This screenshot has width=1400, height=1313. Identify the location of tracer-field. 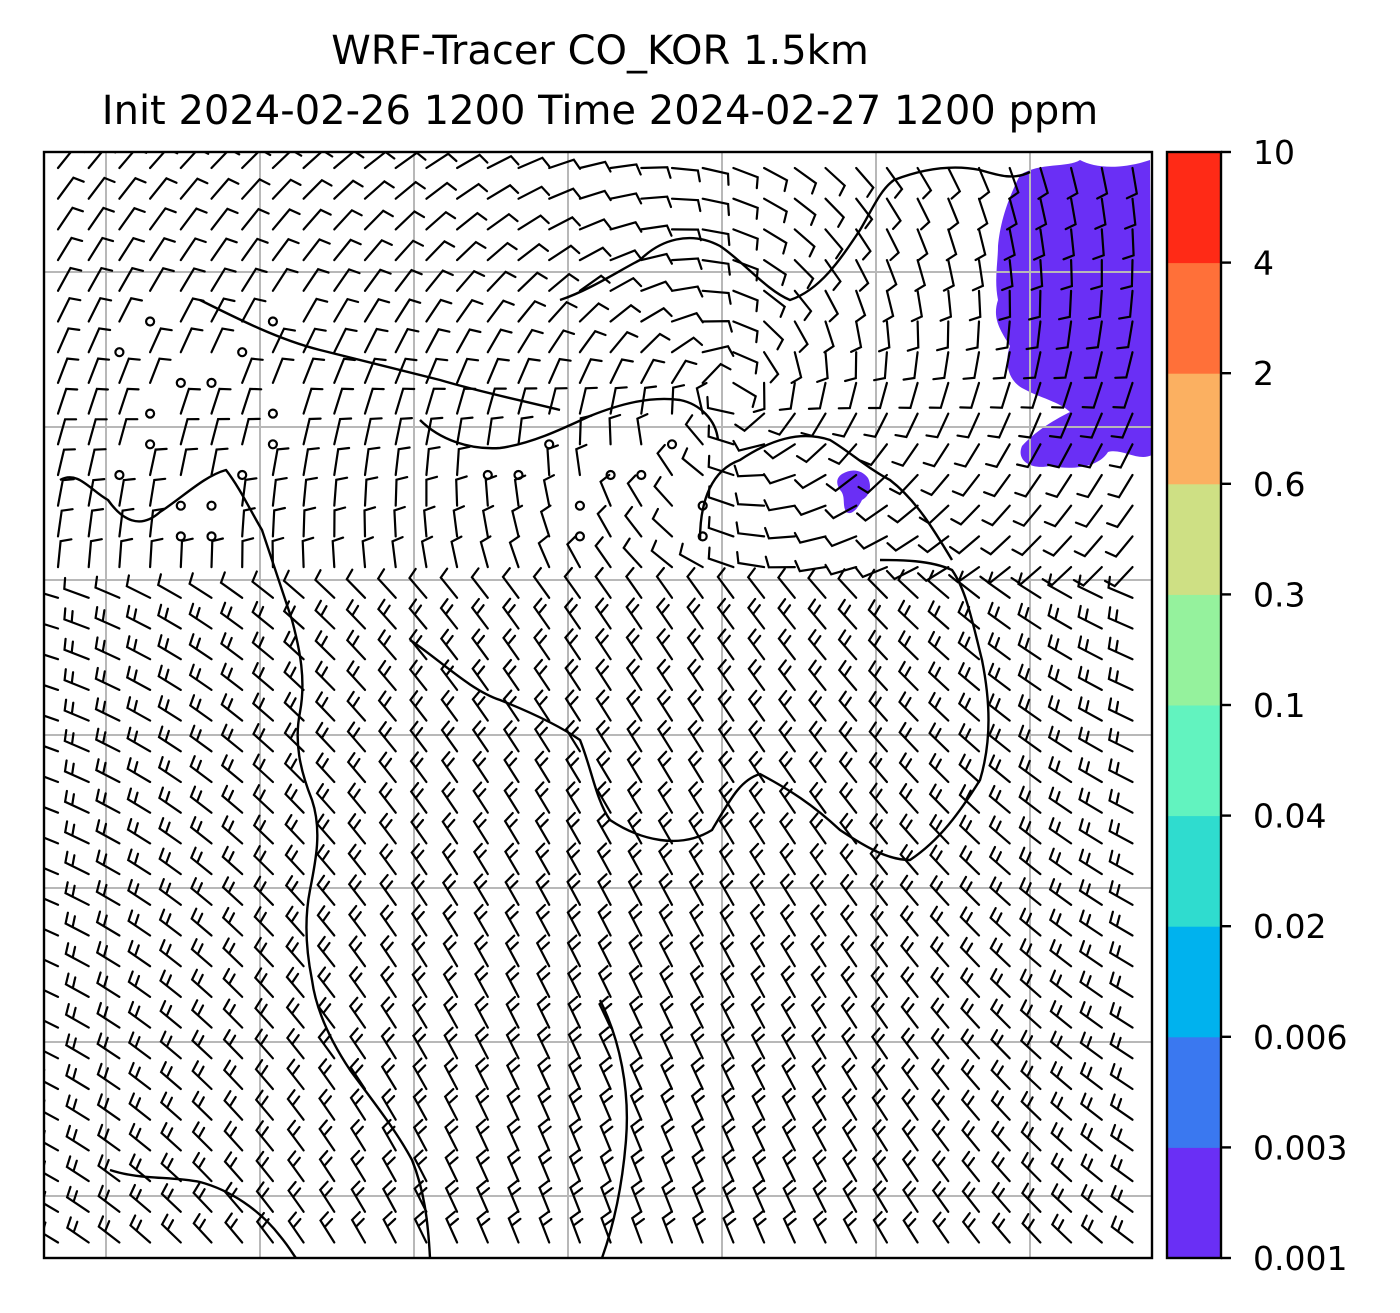
(994, 337).